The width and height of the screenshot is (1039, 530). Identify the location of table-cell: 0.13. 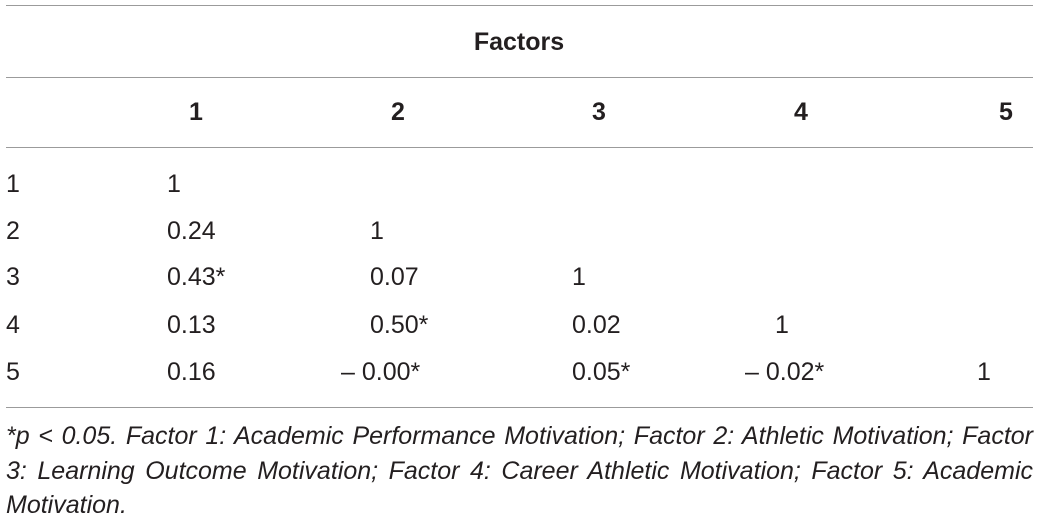
(191, 325).